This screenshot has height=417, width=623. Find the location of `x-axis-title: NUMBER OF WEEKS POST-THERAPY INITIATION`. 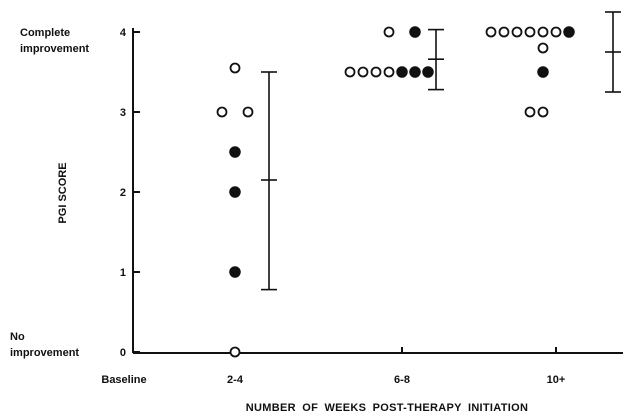

x-axis-title: NUMBER OF WEEKS POST-THERAPY INITIATION is located at coordinates (387, 408).